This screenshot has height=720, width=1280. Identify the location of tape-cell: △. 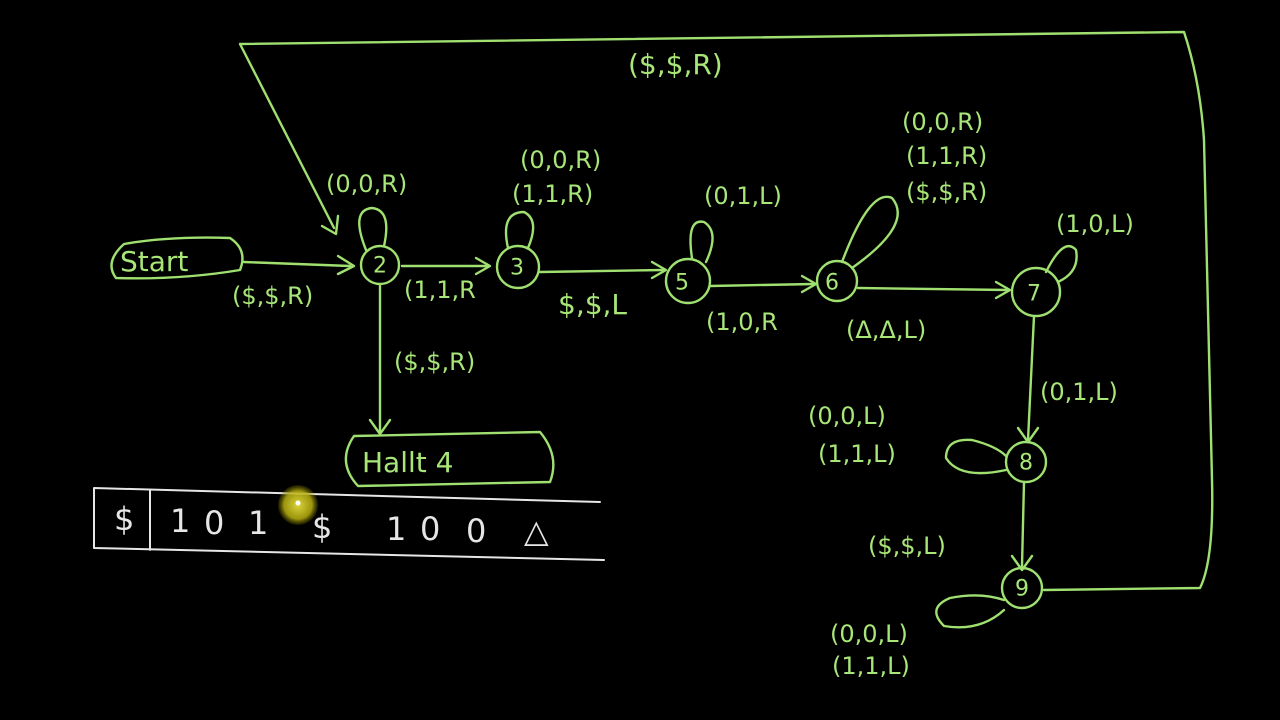
(536, 531).